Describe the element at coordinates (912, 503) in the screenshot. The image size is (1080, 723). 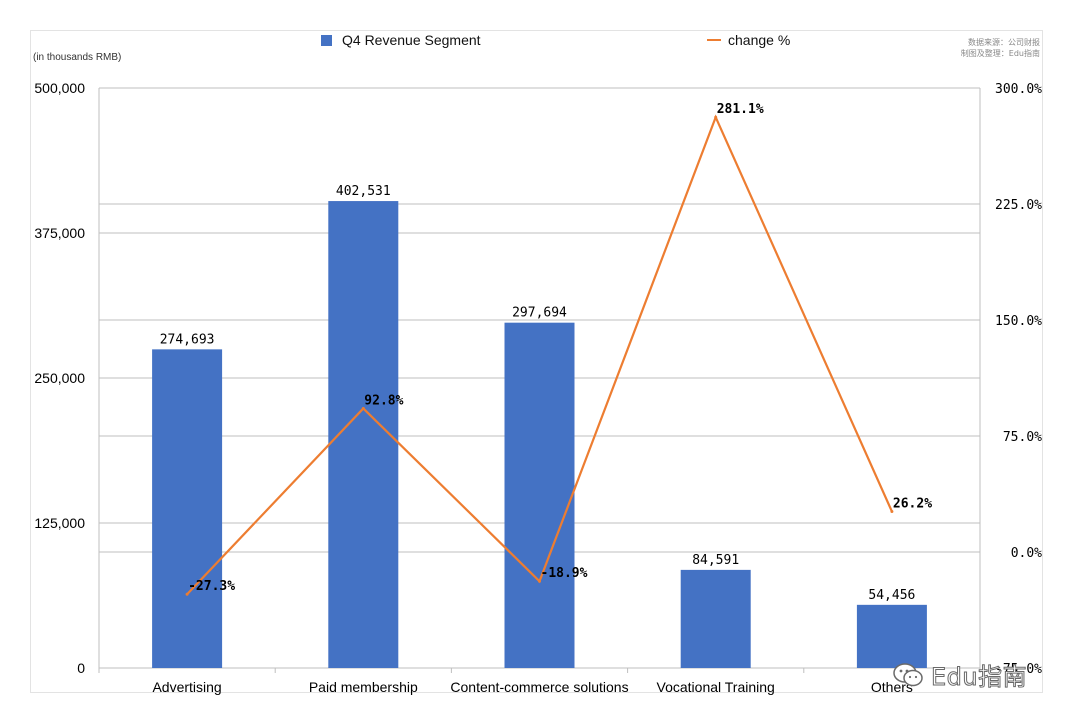
I see `change-value-label-4: 26.2%` at that location.